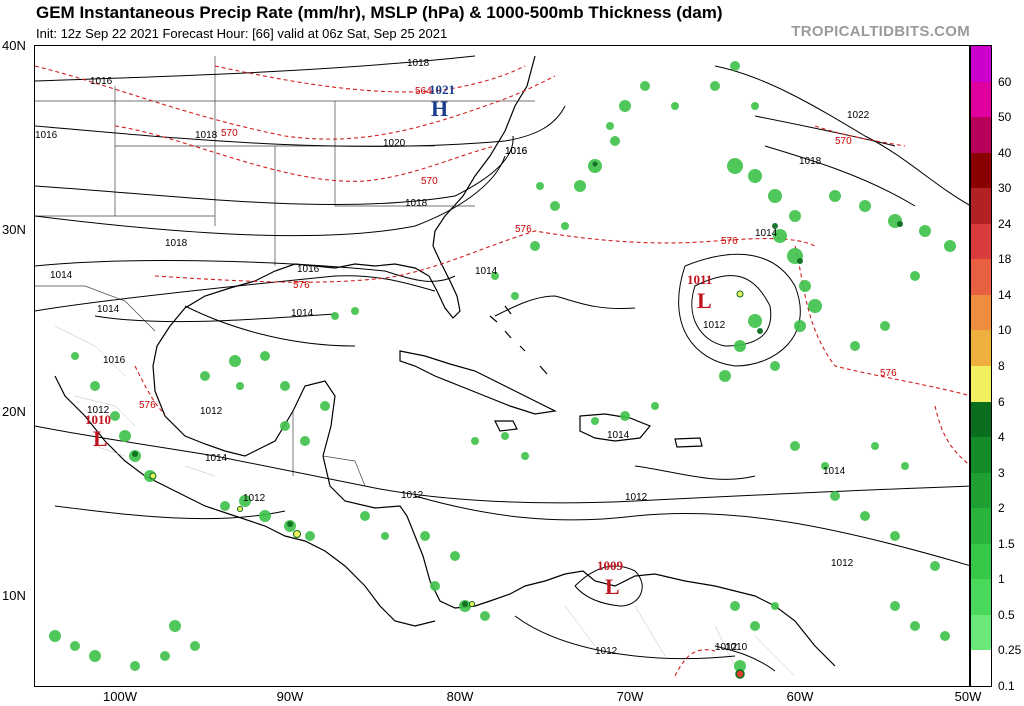 The width and height of the screenshot is (1024, 706). I want to click on colorbar-label: 0.25, so click(1010, 650).